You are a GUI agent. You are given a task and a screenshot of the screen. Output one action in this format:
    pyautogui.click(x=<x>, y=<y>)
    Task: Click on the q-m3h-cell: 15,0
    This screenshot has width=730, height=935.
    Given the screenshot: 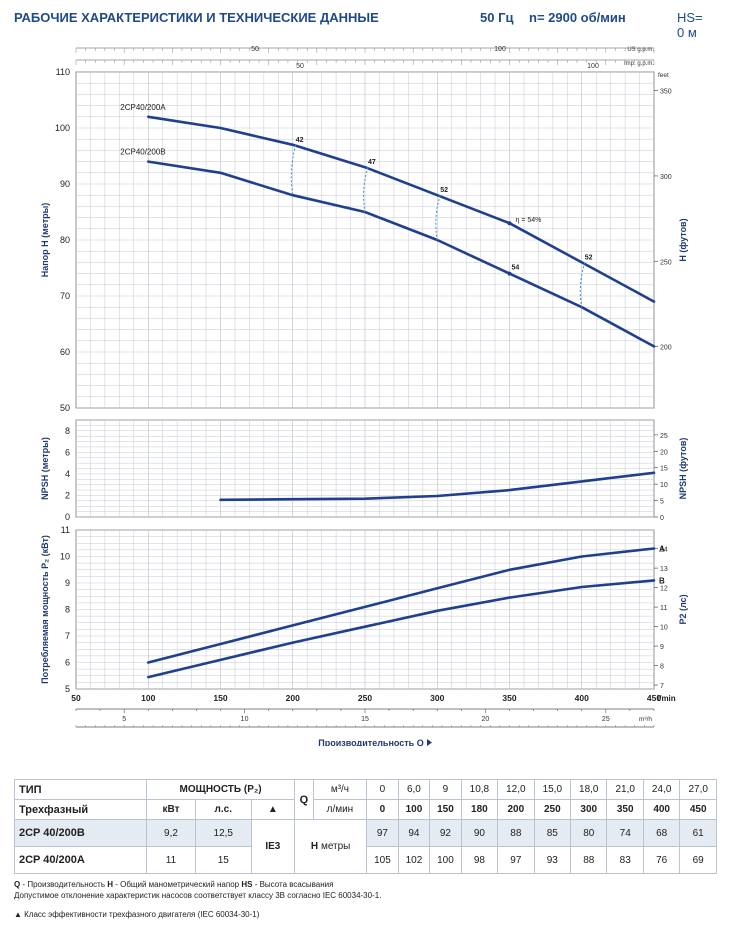 What is the action you would take?
    pyautogui.click(x=552, y=789)
    